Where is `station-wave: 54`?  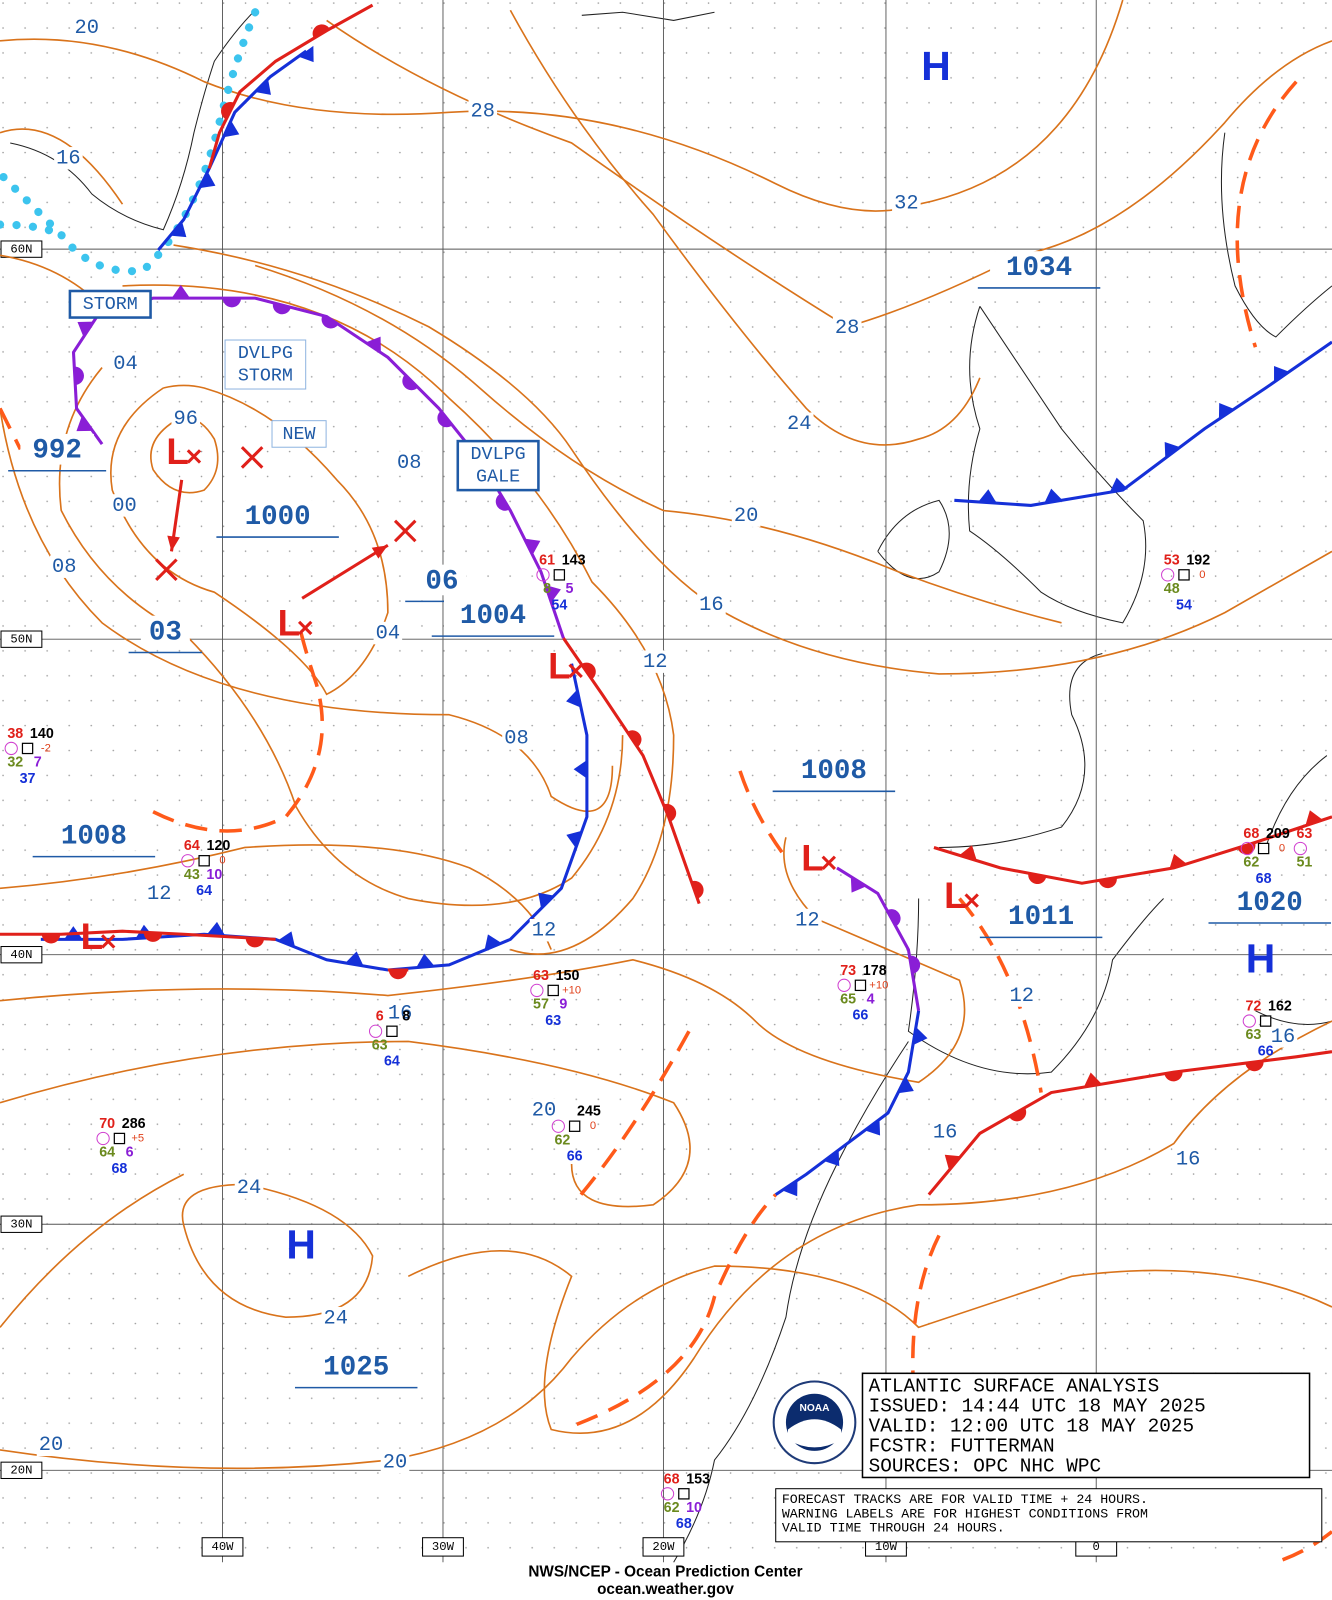
station-wave: 54 is located at coordinates (559, 605).